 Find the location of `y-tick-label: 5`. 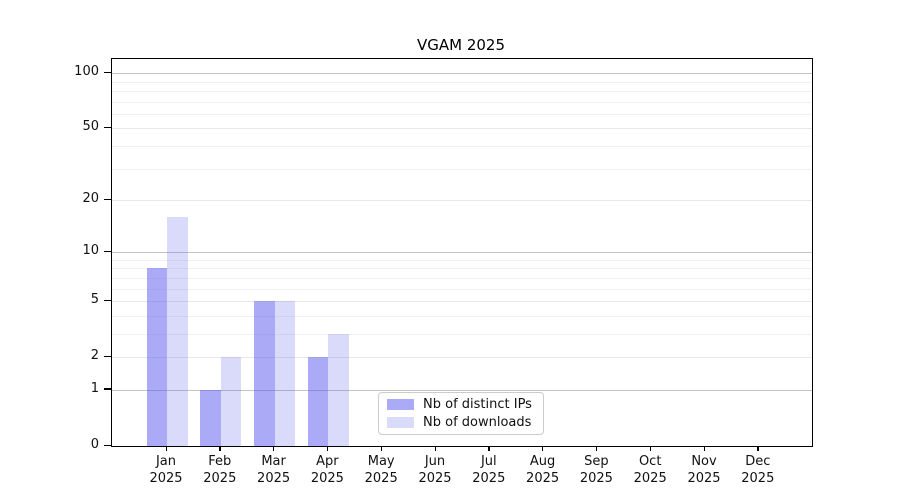

y-tick-label: 5 is located at coordinates (94, 300).